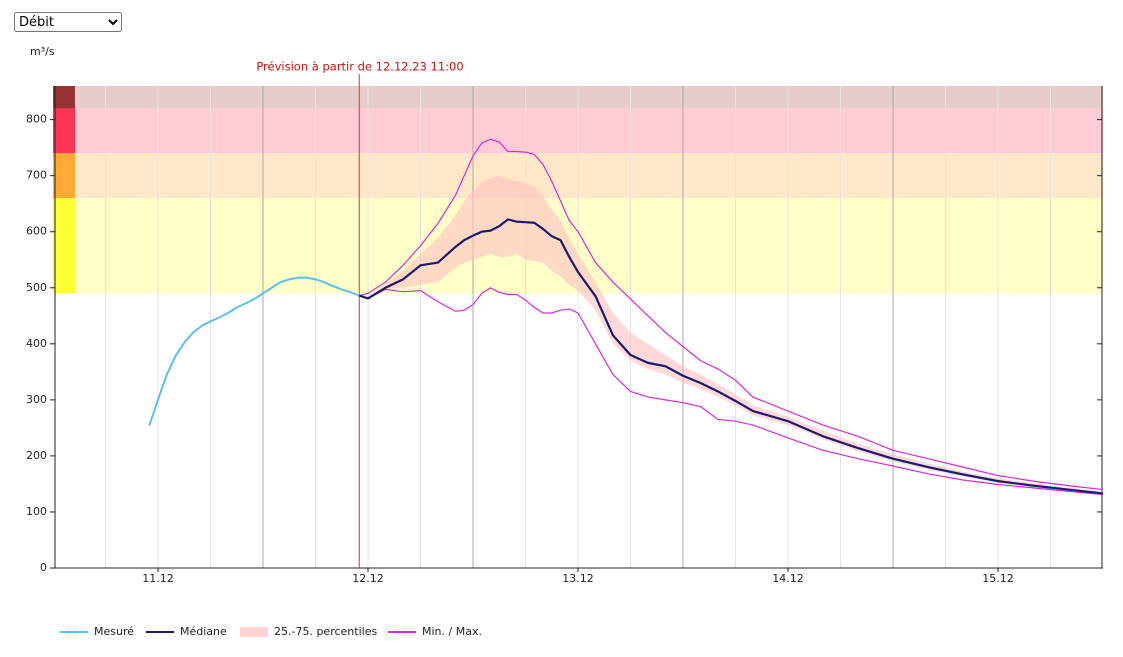 The height and width of the screenshot is (657, 1123). Describe the element at coordinates (368, 578) in the screenshot. I see `x-tick-label: 12.12` at that location.